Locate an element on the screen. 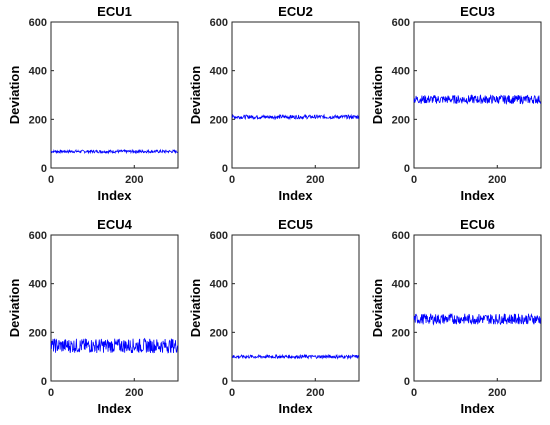 This screenshot has width=550, height=425. subplot-ecu3: 0 200 400 600 0 200 ECU3 Index Deviation is located at coordinates (456, 103).